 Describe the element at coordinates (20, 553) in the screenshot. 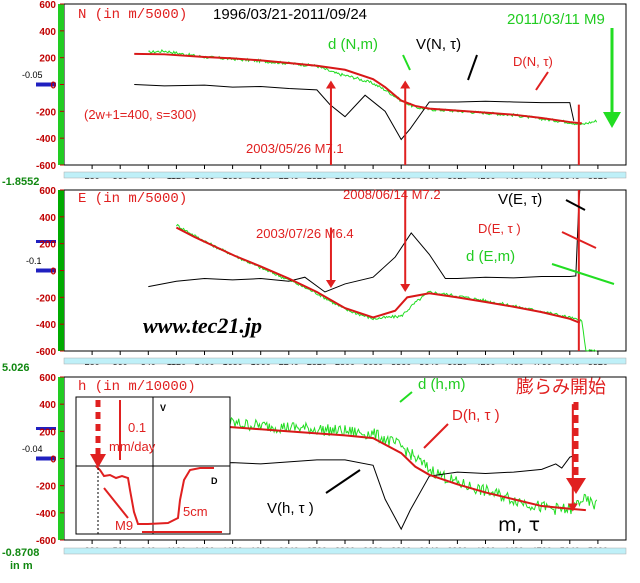

I see `side-value-3: -0.8708` at that location.